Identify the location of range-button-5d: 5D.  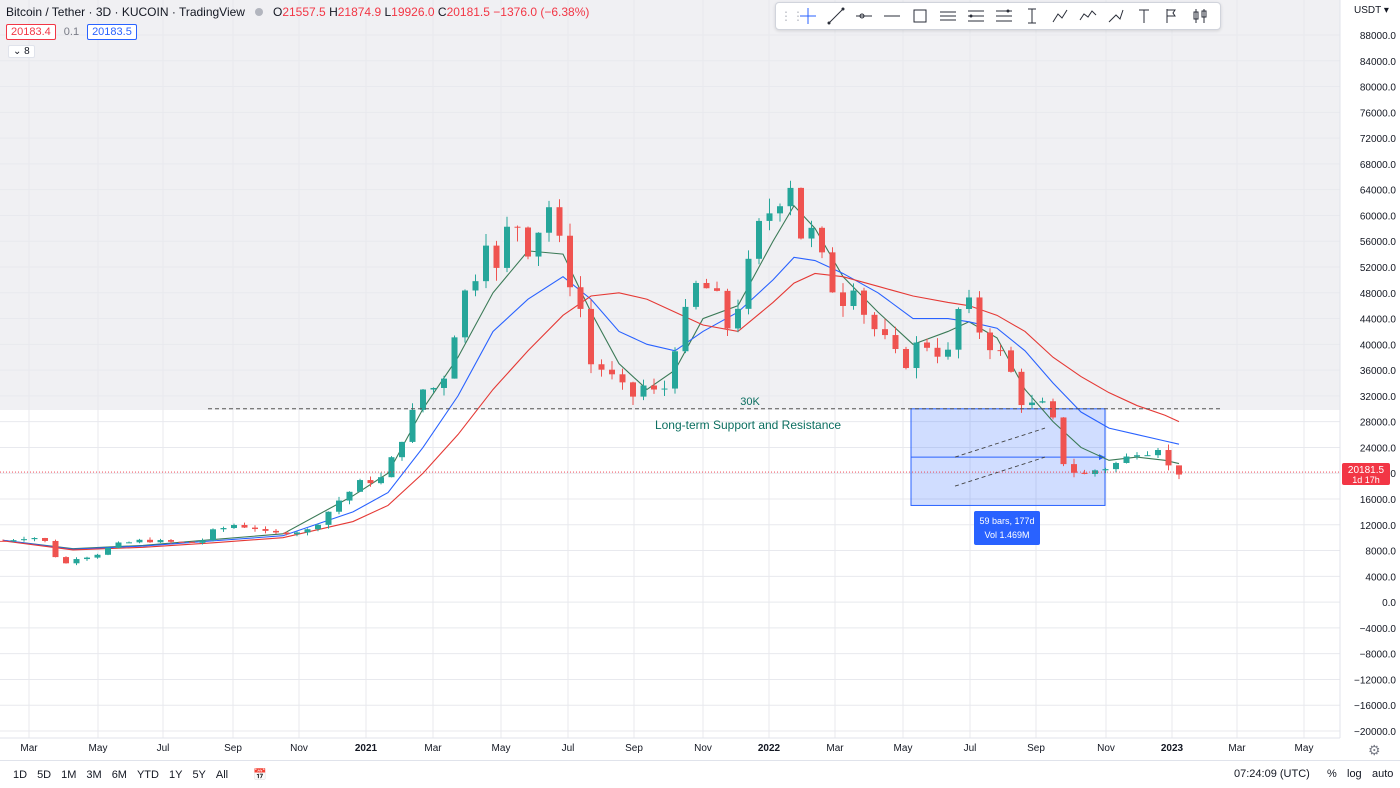
(44, 774).